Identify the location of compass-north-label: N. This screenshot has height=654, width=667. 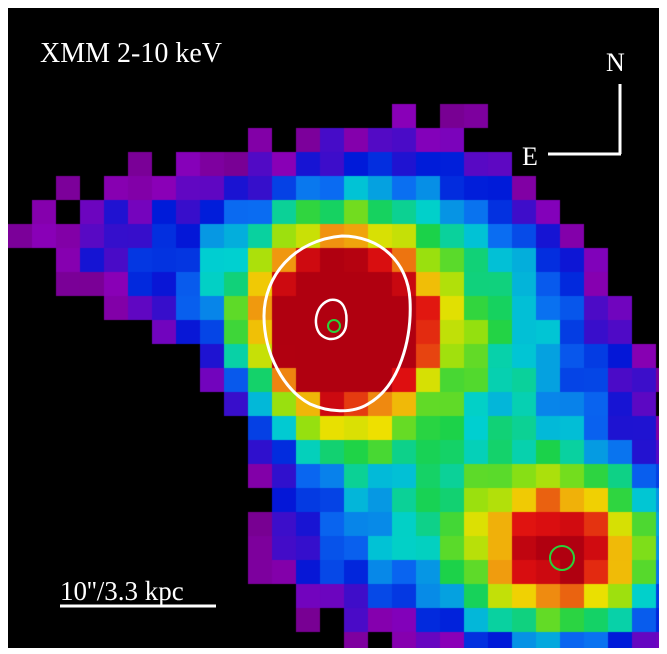
(615, 62).